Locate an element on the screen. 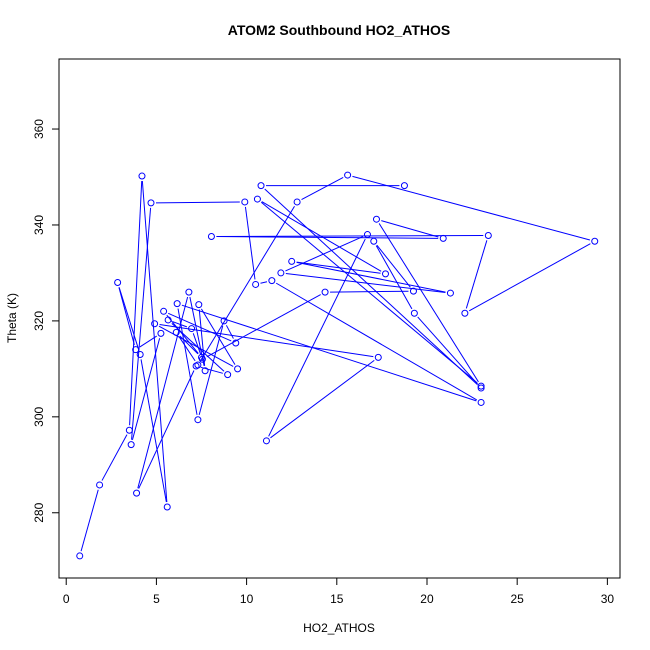 The height and width of the screenshot is (650, 650). y-axis: 280 300 320 340 360 is located at coordinates (46, 321).